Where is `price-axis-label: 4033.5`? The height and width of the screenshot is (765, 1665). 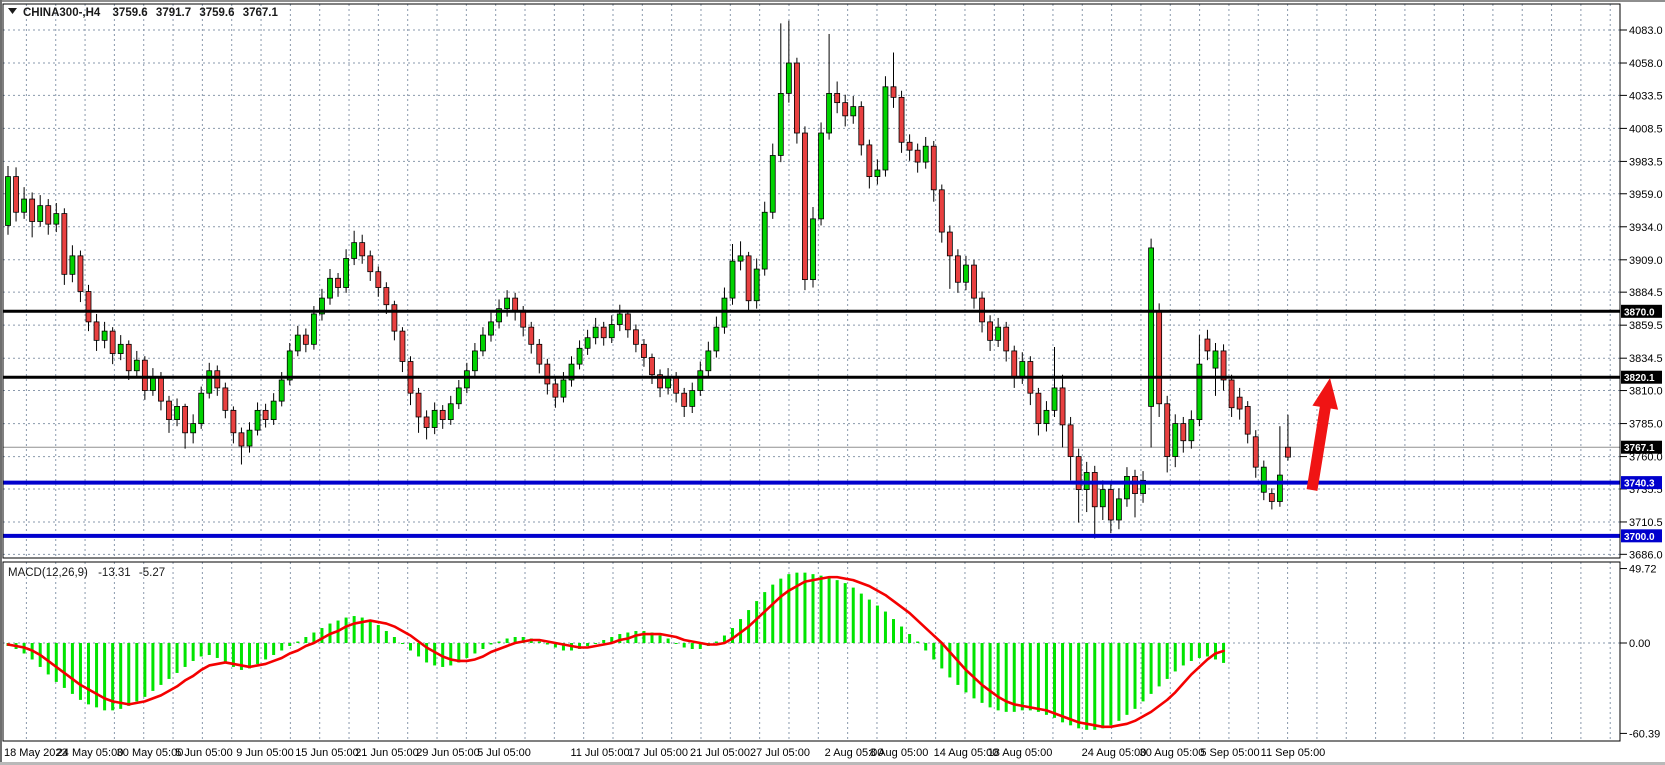
price-axis-label: 4033.5 is located at coordinates (1646, 96).